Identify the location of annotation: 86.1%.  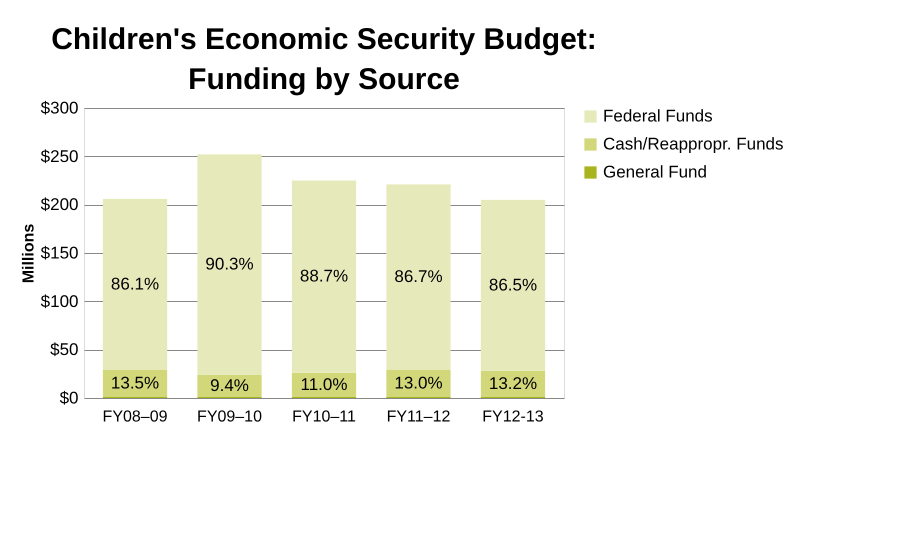
(135, 284).